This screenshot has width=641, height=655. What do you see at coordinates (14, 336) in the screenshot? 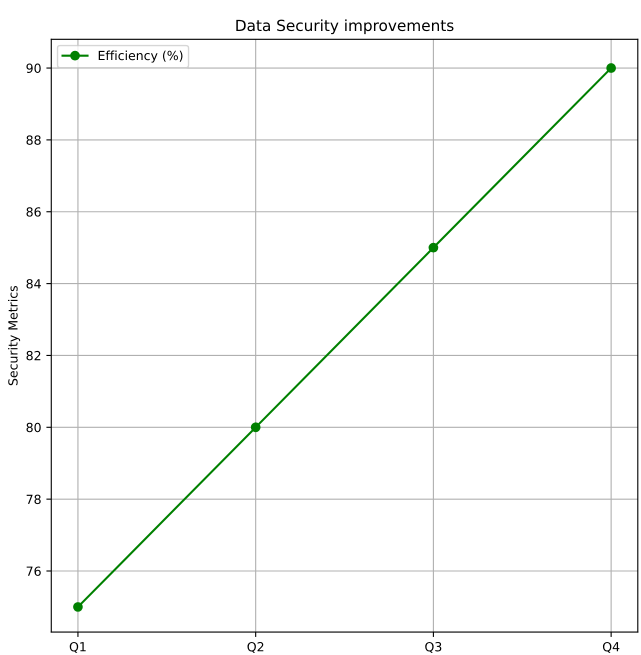
I see `y-axis-title: Security Metrics` at bounding box center [14, 336].